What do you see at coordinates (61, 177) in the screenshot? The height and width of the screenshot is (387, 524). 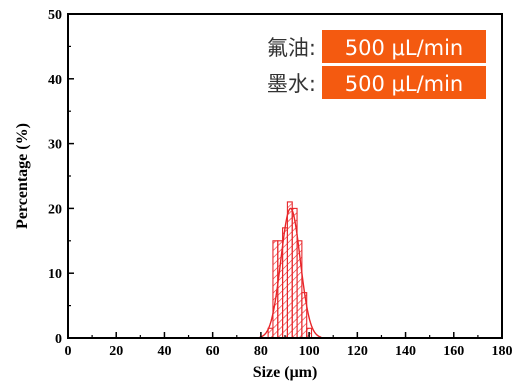 I see `y-axis-ticks: 0 10 20 30 40 50` at bounding box center [61, 177].